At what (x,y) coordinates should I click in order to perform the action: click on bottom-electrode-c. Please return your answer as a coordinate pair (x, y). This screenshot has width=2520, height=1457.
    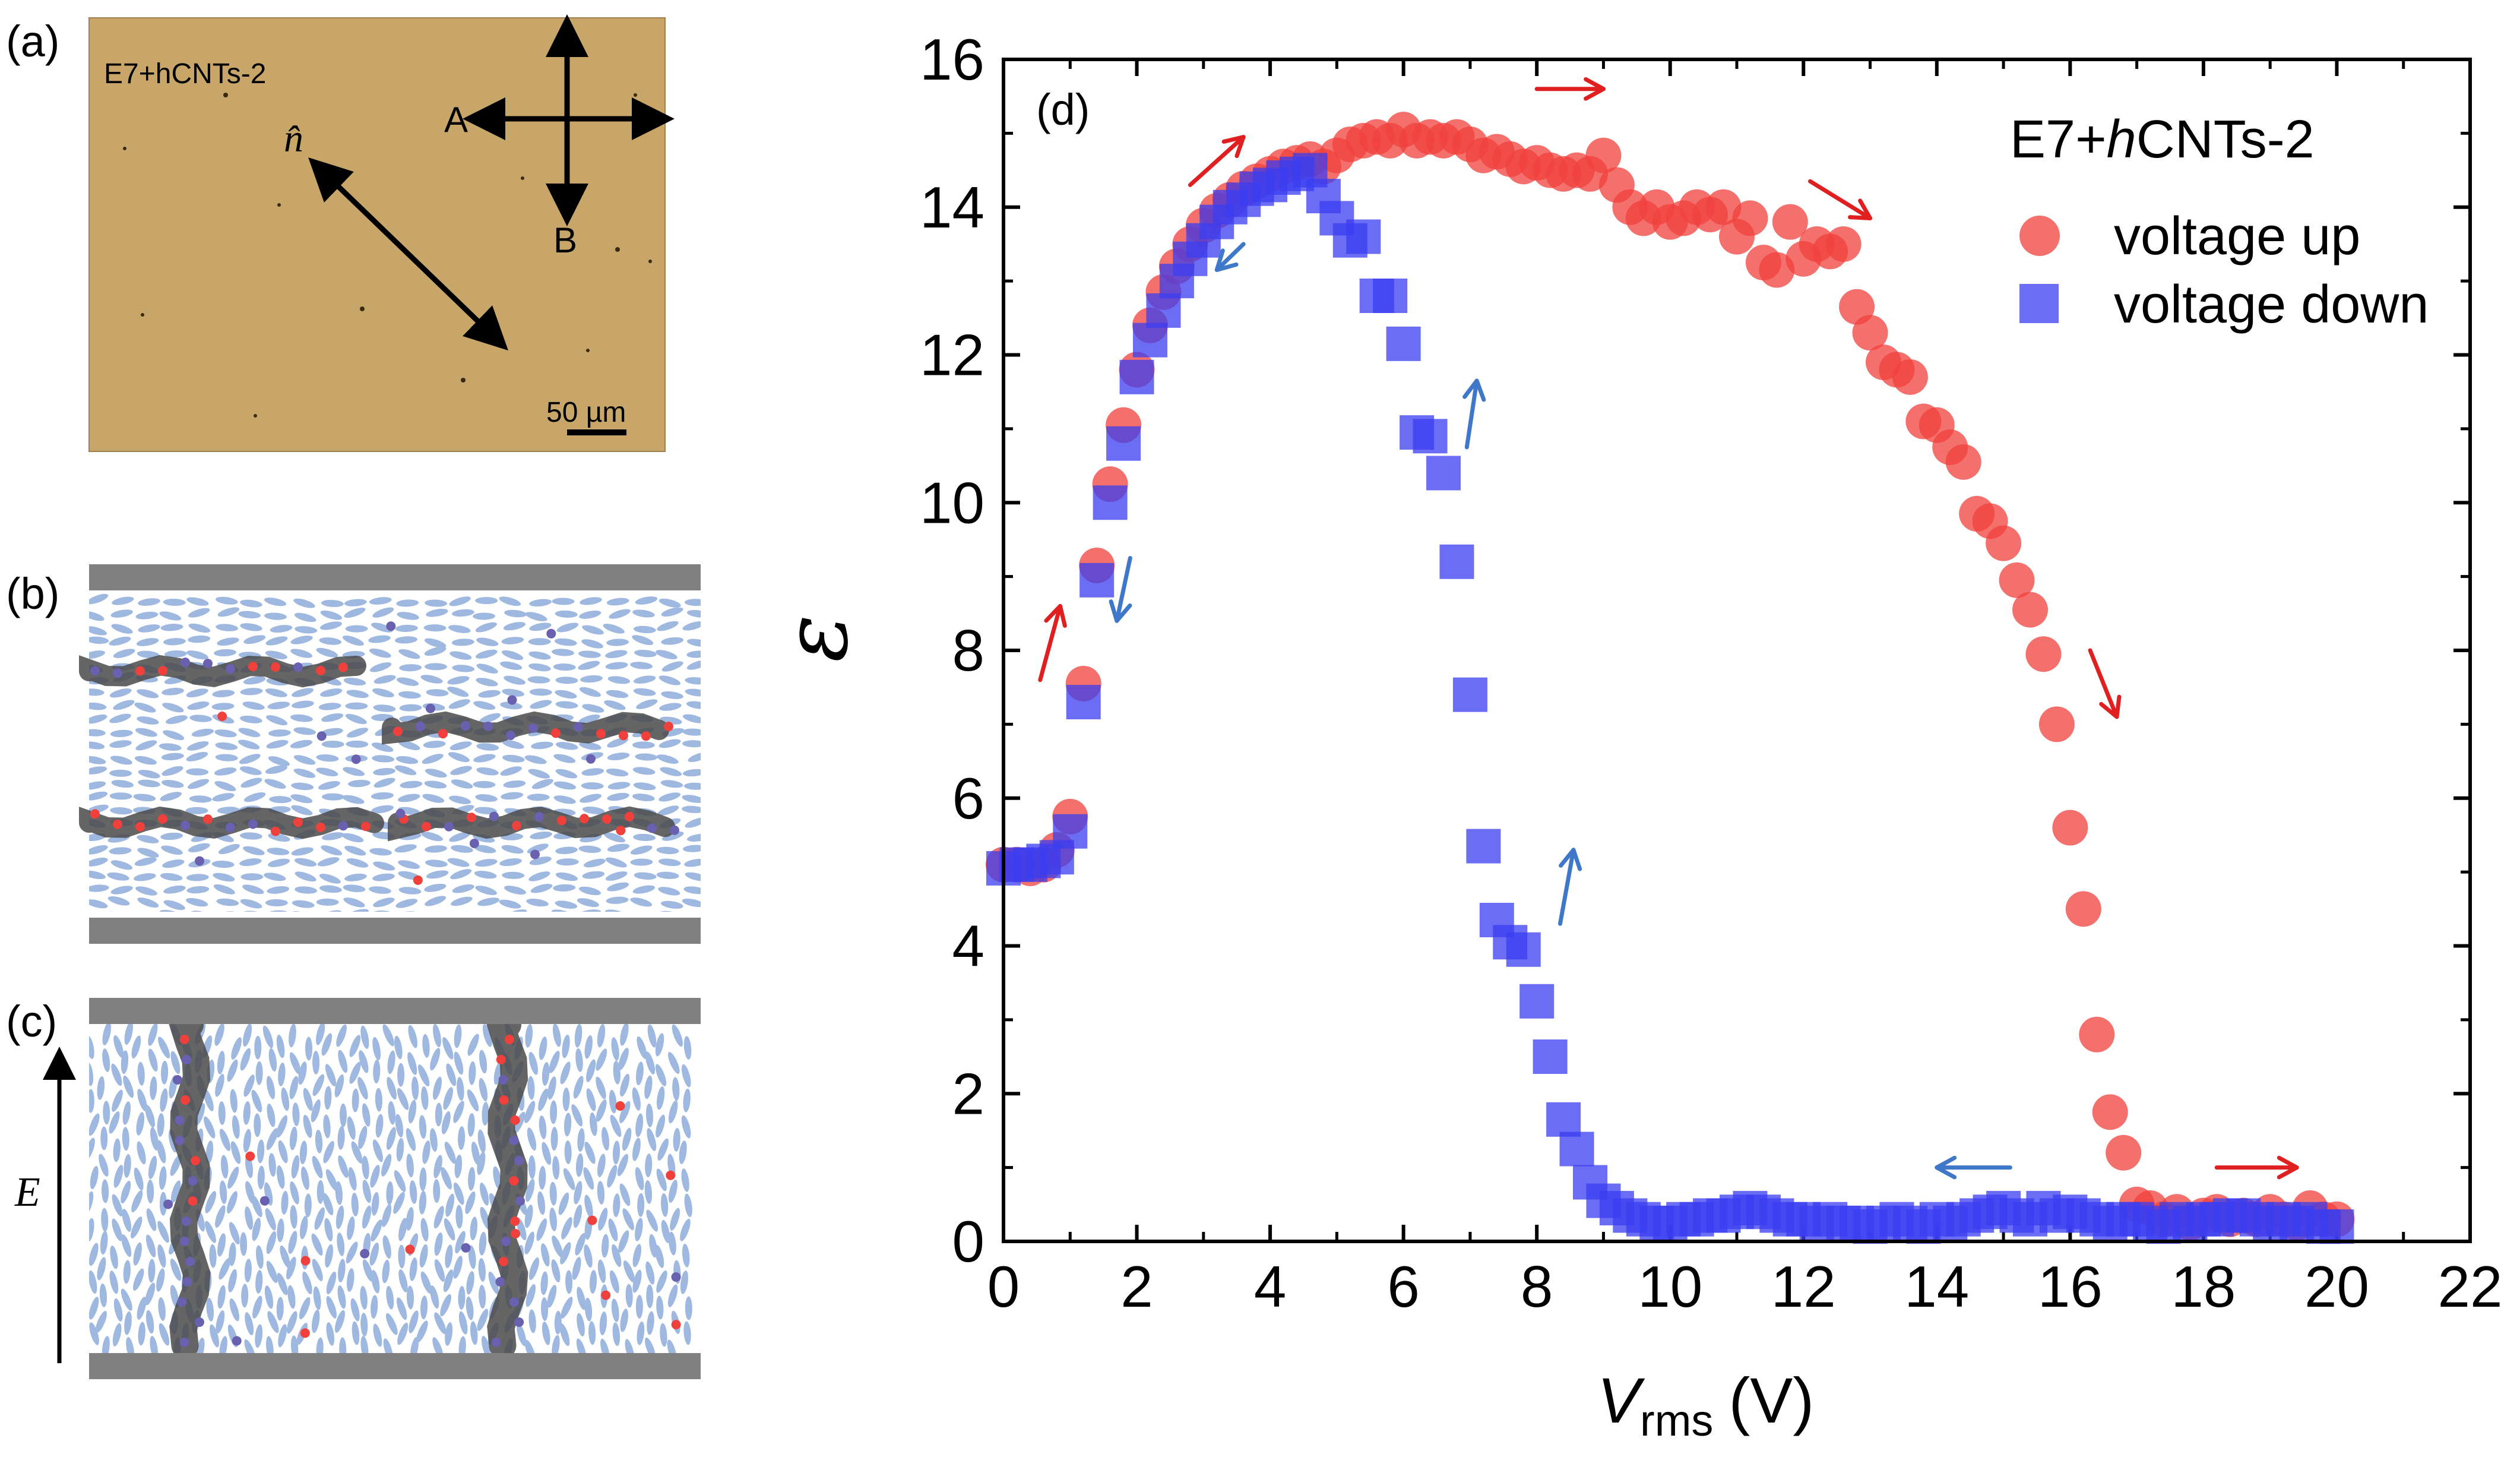
    Looking at the image, I should click on (395, 1366).